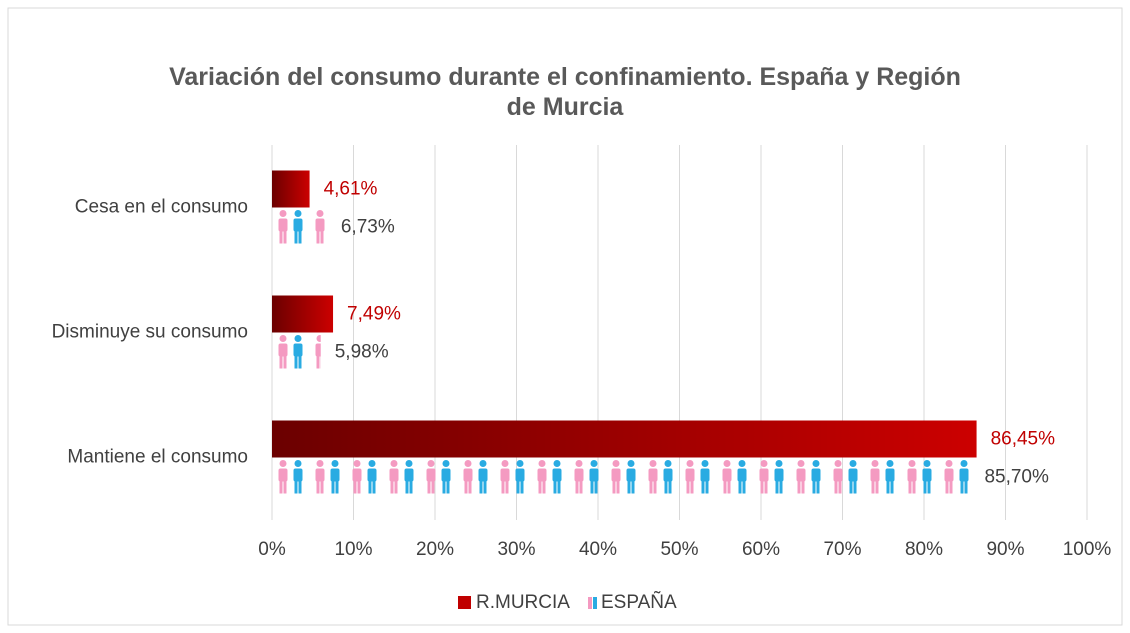 Image resolution: width=1130 pixels, height=633 pixels. Describe the element at coordinates (464, 602) in the screenshot. I see `legend-swatch` at that location.